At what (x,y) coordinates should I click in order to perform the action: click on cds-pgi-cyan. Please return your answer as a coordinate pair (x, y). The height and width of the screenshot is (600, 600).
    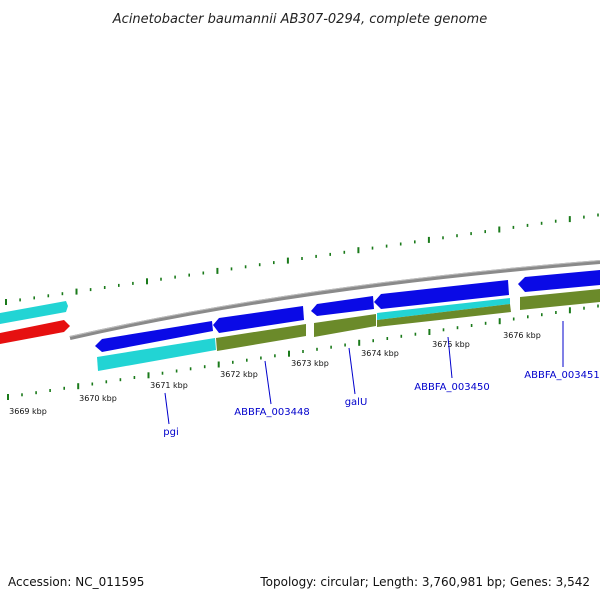
    Looking at the image, I should click on (156, 354).